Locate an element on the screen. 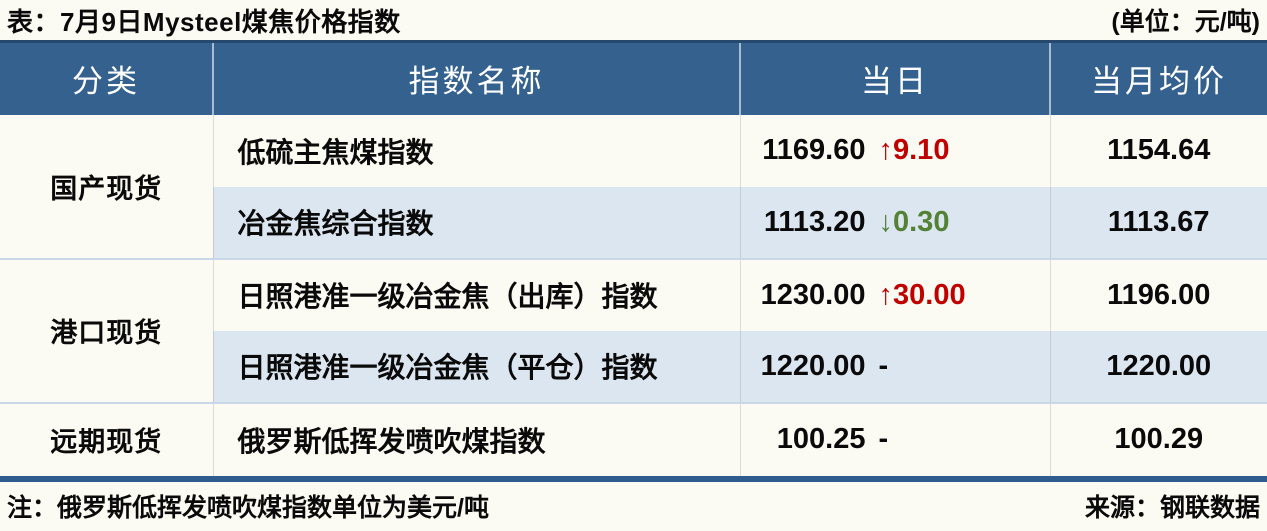 Image resolution: width=1267 pixels, height=531 pixels. index-name-cell: 低硫主焦煤指数 is located at coordinates (476, 150).